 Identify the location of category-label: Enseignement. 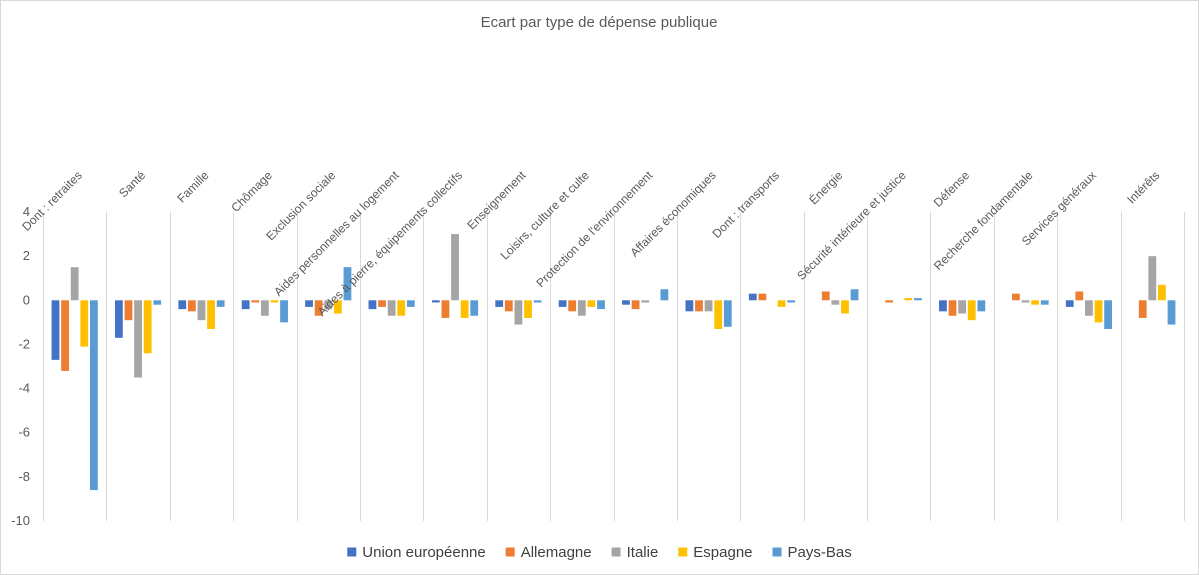
(496, 200).